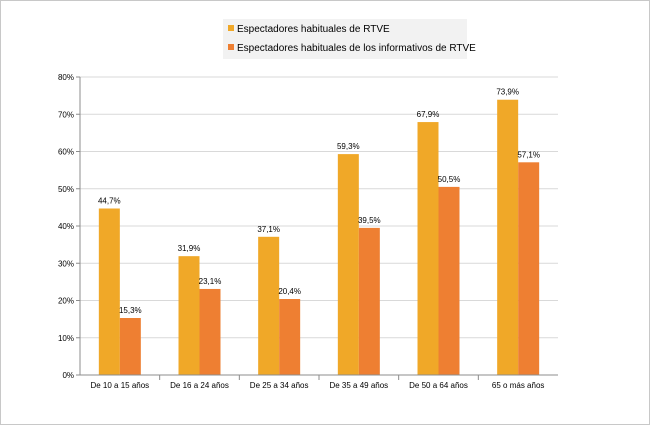 This screenshot has height=425, width=650. Describe the element at coordinates (358, 385) in the screenshot. I see `x-category-label: De 35 a 49 años` at that location.